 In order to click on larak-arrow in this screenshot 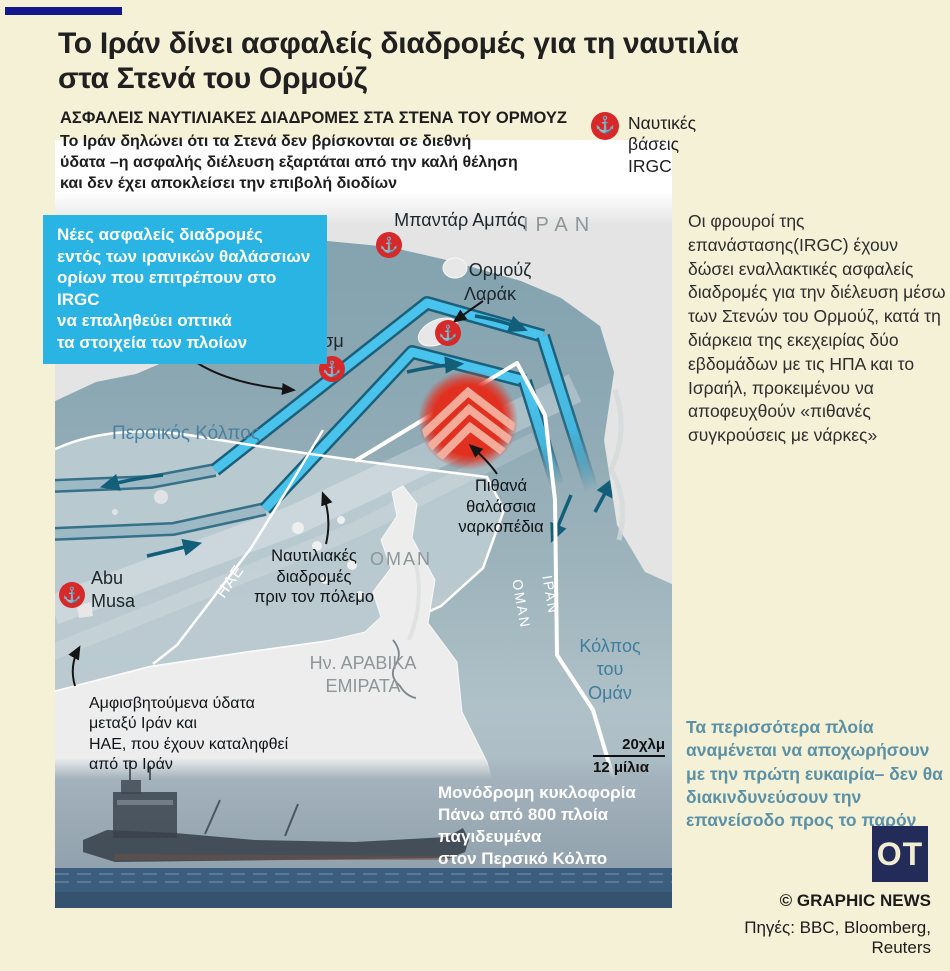, I will do `click(468, 311)`.